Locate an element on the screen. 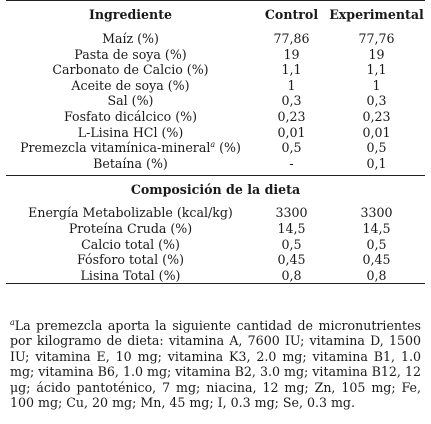 The image size is (431, 424). table-row: Pasta de soya (%) 19 19 is located at coordinates (215, 55).